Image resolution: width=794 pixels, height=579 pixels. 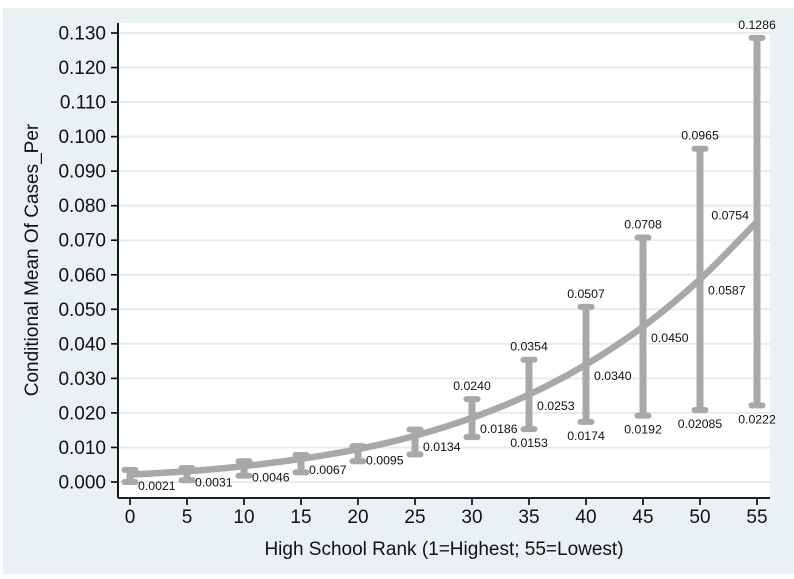 What do you see at coordinates (300, 517) in the screenshot?
I see `x-tick-label: 15` at bounding box center [300, 517].